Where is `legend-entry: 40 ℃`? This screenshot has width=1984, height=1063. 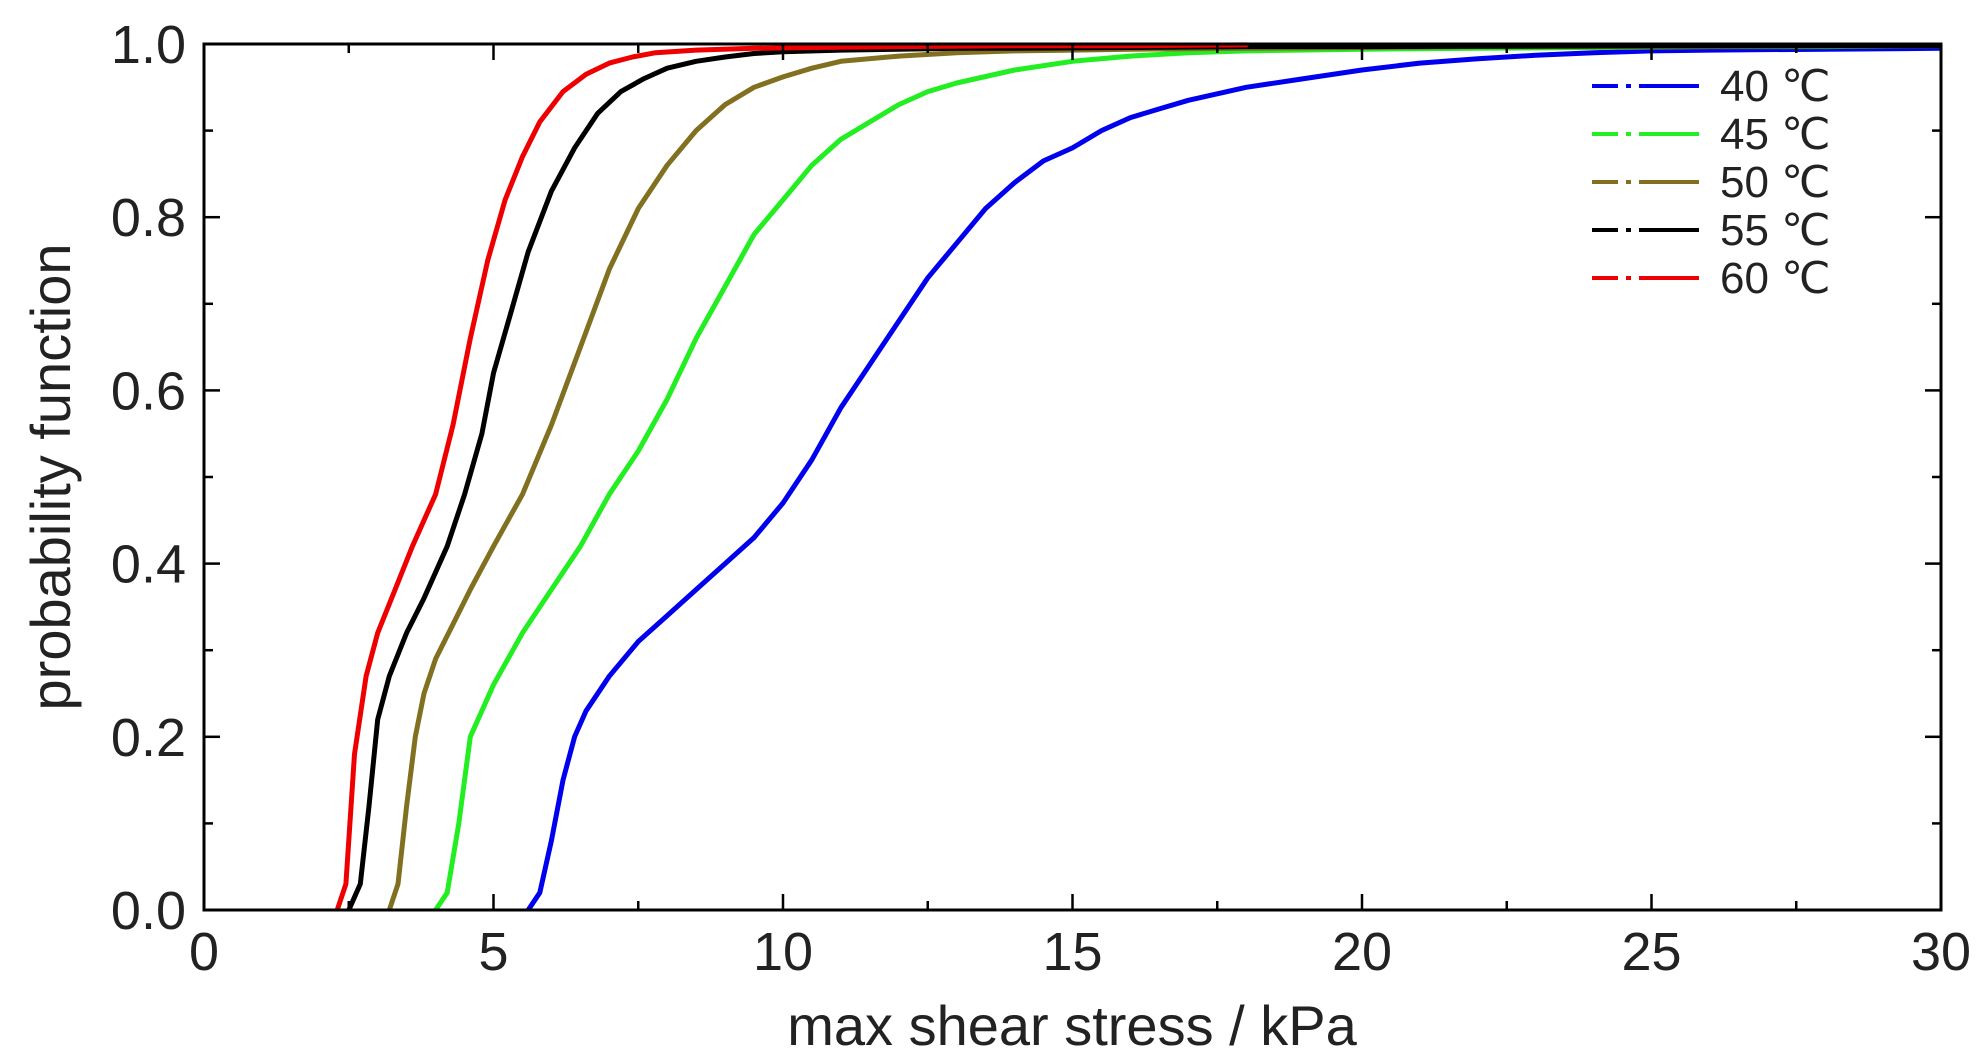
legend-entry: 40 ℃ is located at coordinates (1711, 86).